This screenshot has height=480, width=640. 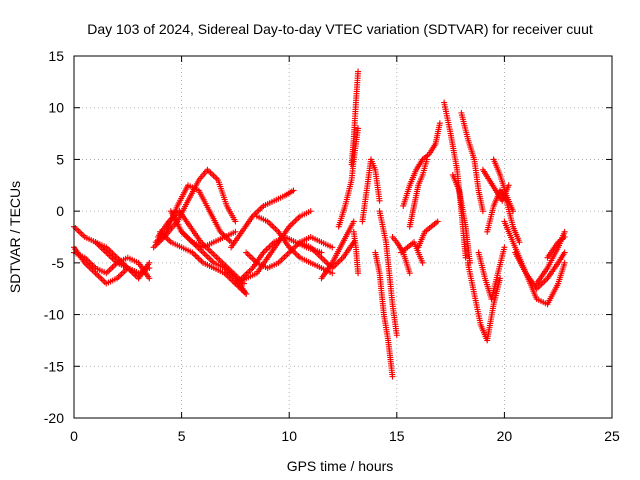 I want to click on series-track-ai, so click(x=503, y=216).